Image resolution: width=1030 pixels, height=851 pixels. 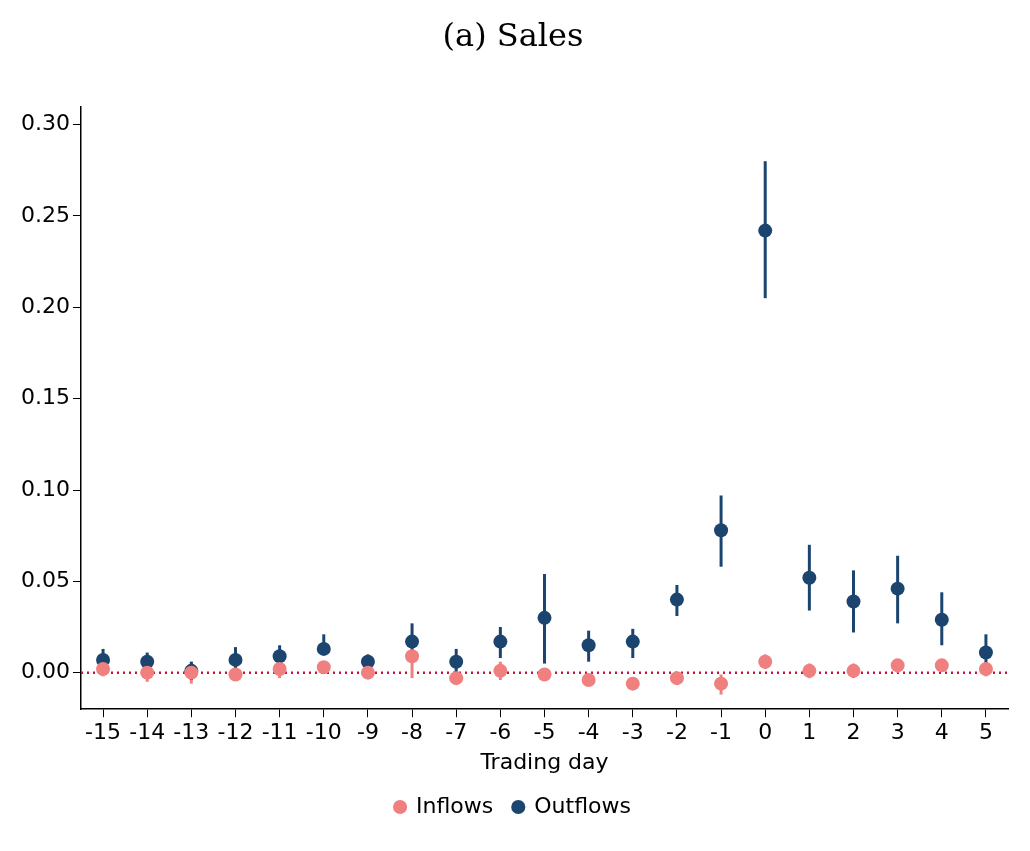 What do you see at coordinates (985, 732) in the screenshot?
I see `x-tick-label: 5` at bounding box center [985, 732].